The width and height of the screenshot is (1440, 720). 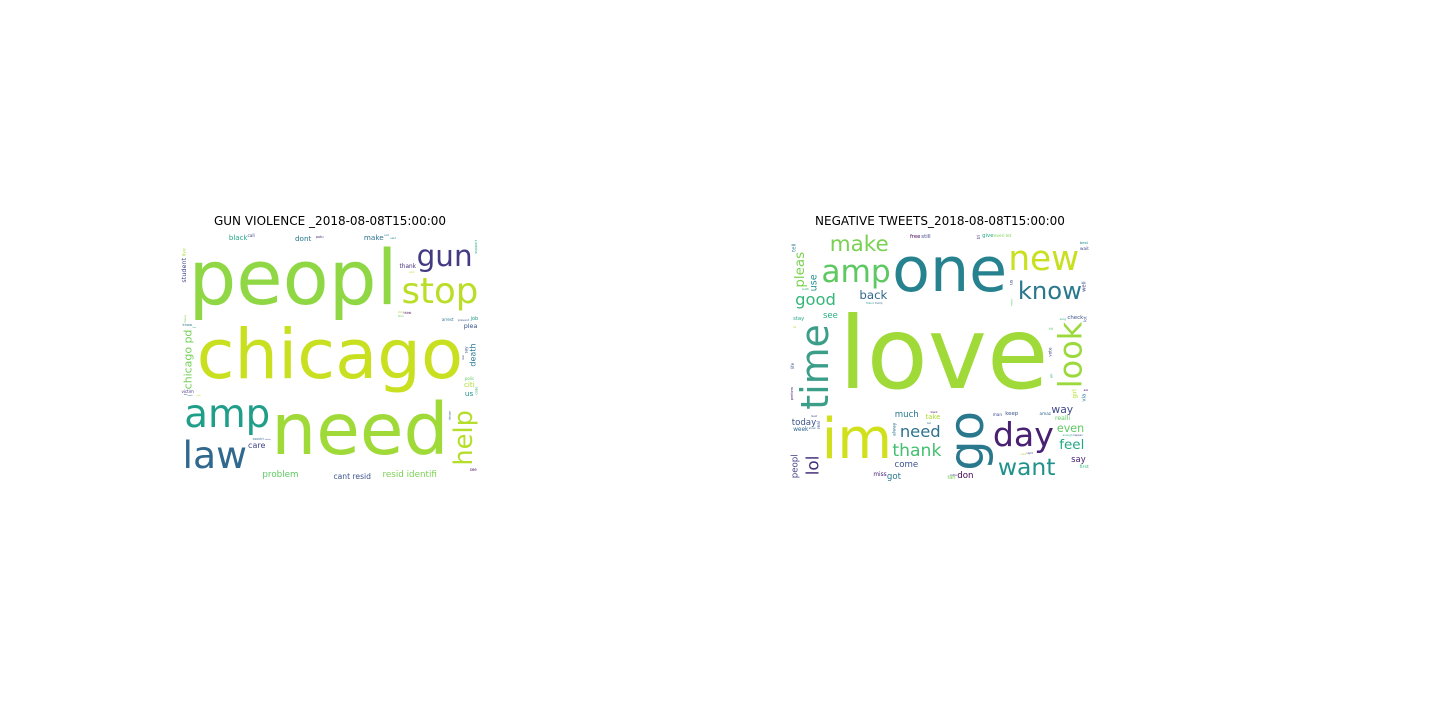 I want to click on word: look, so click(x=1070, y=355).